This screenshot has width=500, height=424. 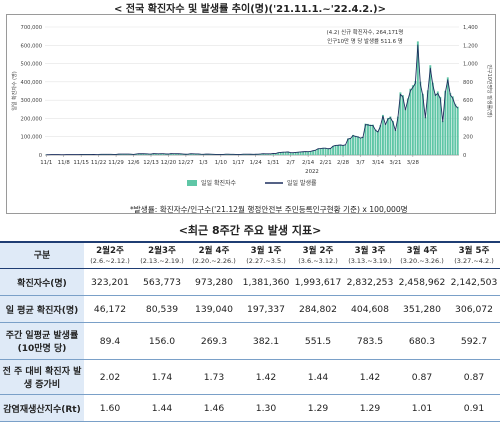 What do you see at coordinates (238, 163) in the screenshot?
I see `x-tick-label: 1/17` at bounding box center [238, 163].